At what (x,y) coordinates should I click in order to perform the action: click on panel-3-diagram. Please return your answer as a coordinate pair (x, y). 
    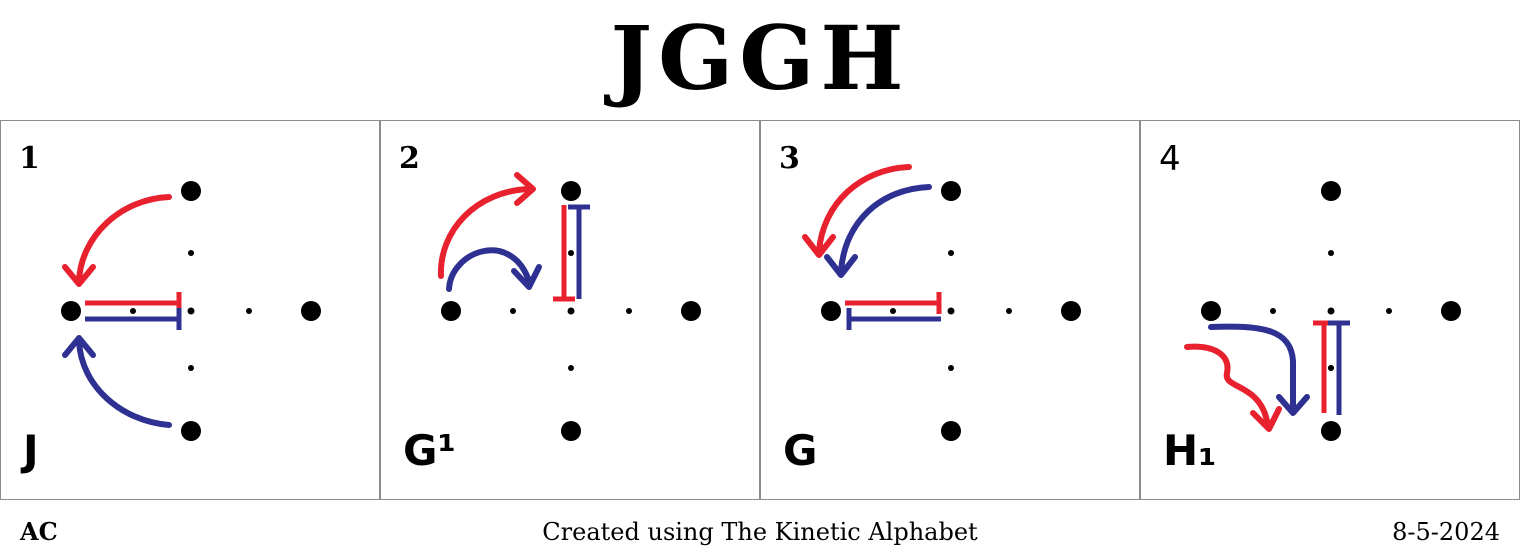
    Looking at the image, I should click on (941, 302).